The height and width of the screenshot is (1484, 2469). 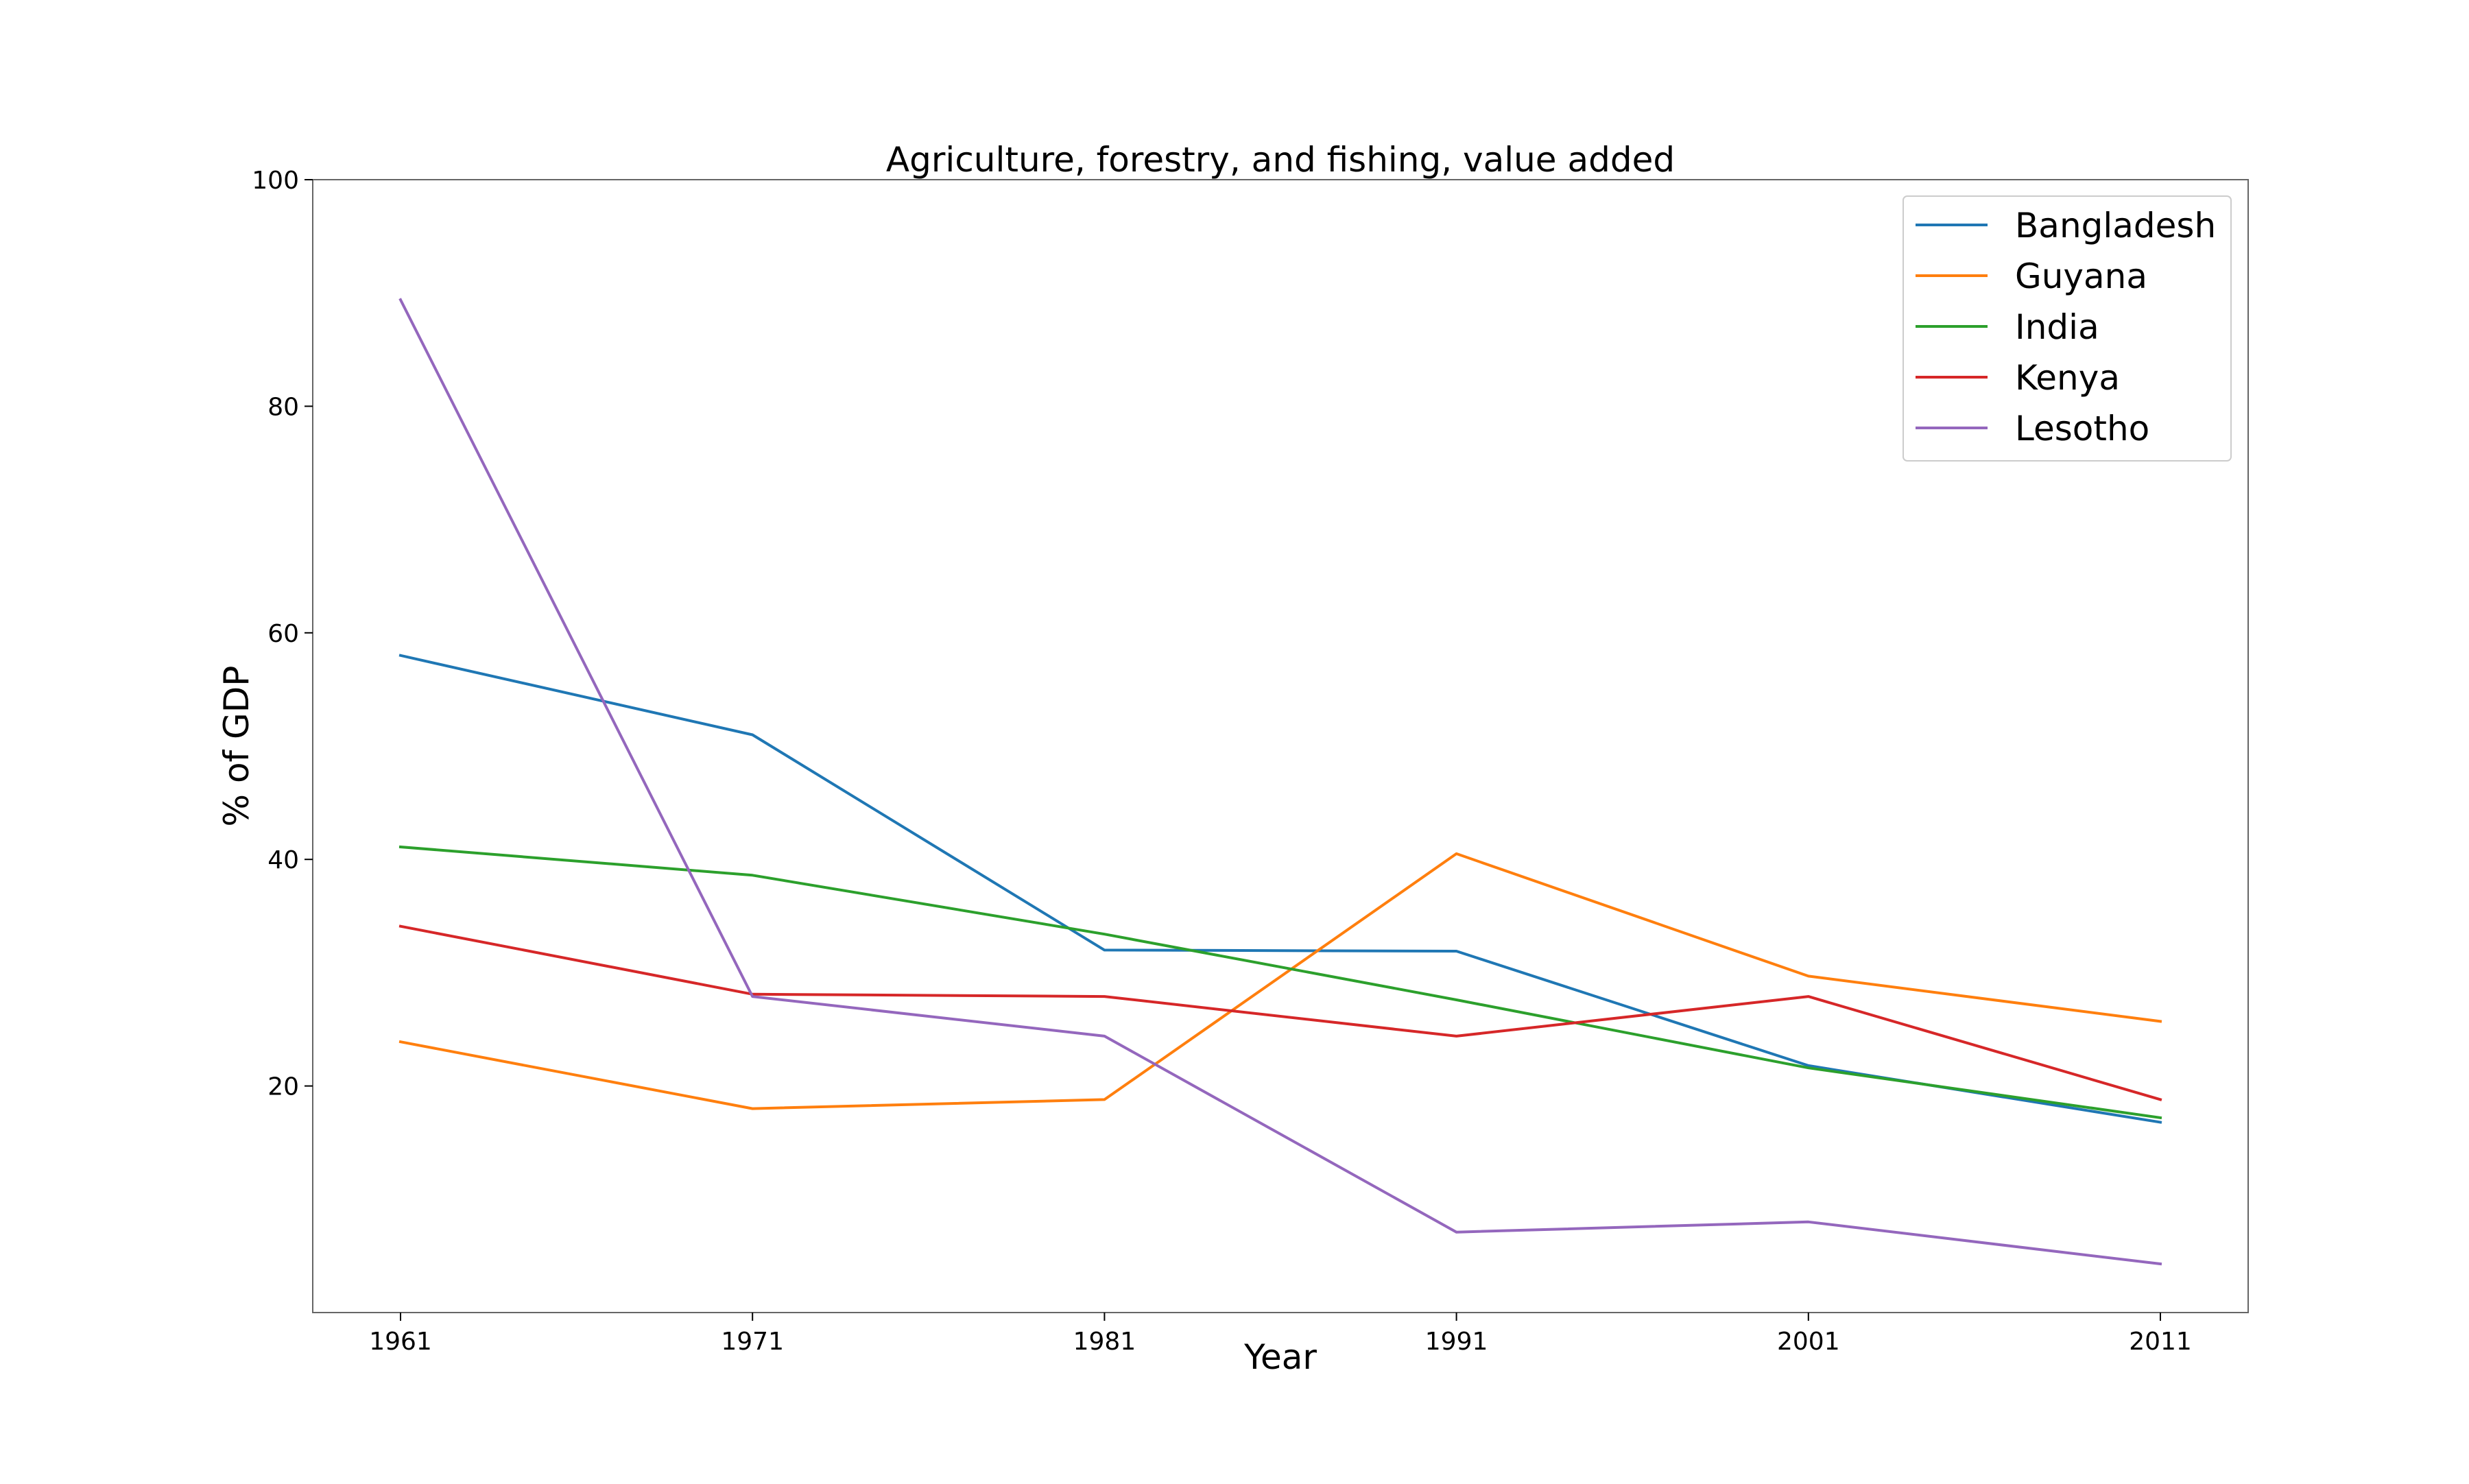 I want to click on x-axis-title: Year, so click(x=1280, y=1357).